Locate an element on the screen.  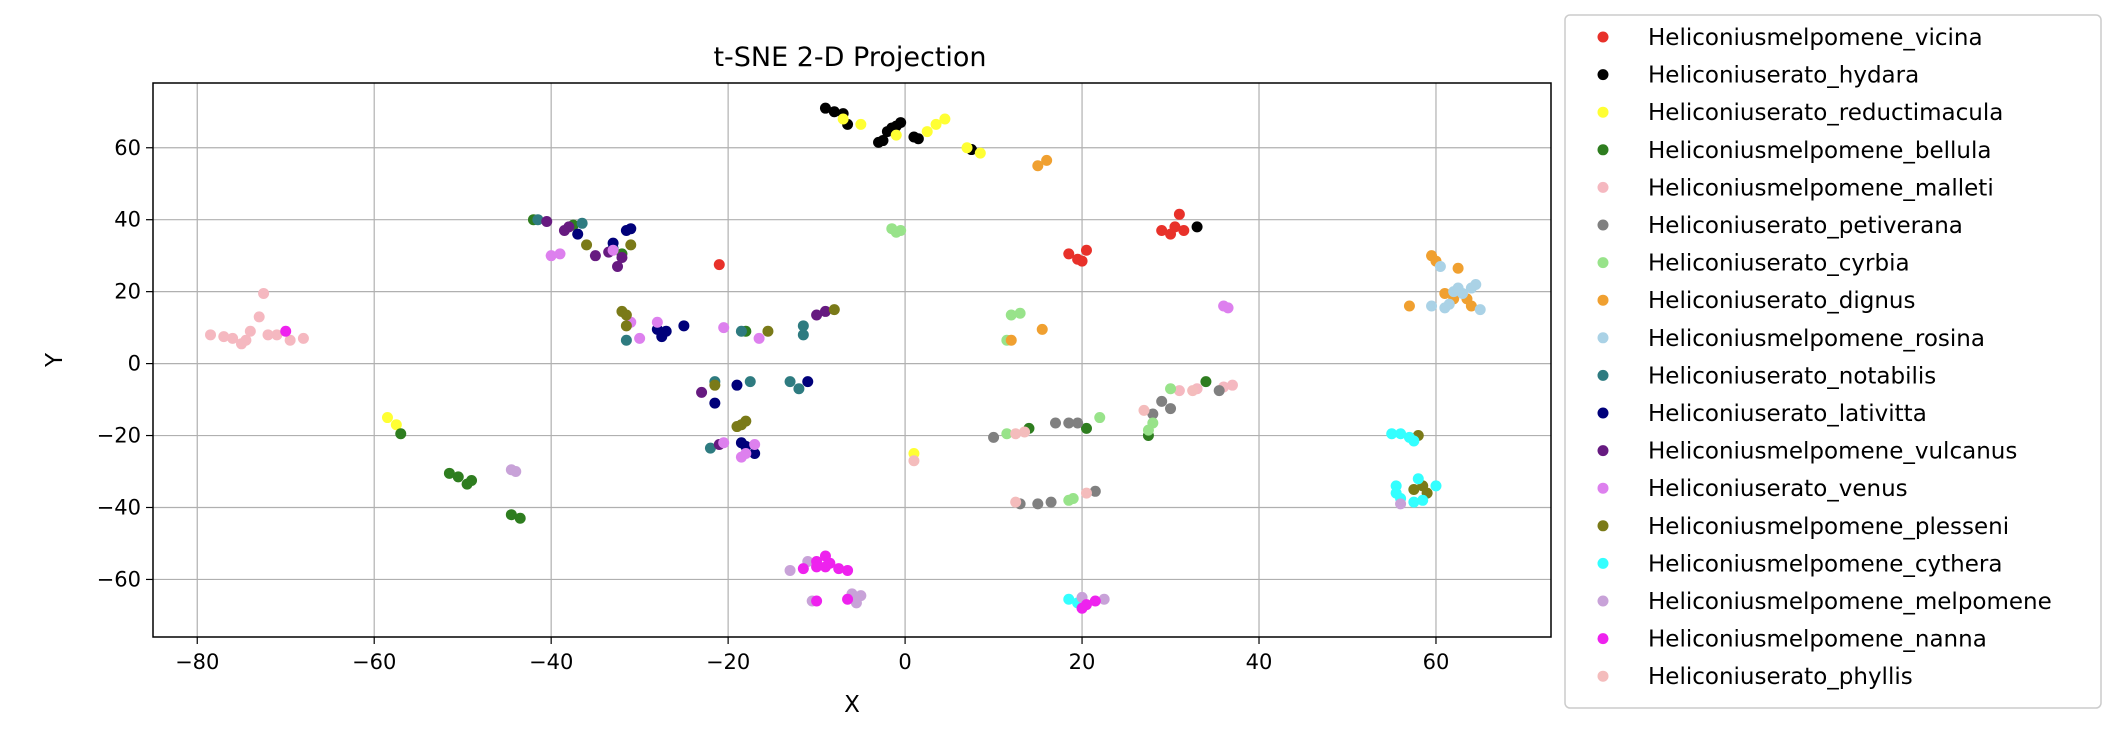
legend-entry: Heliconiusmelpomene_vulcanus is located at coordinates (1807, 452).